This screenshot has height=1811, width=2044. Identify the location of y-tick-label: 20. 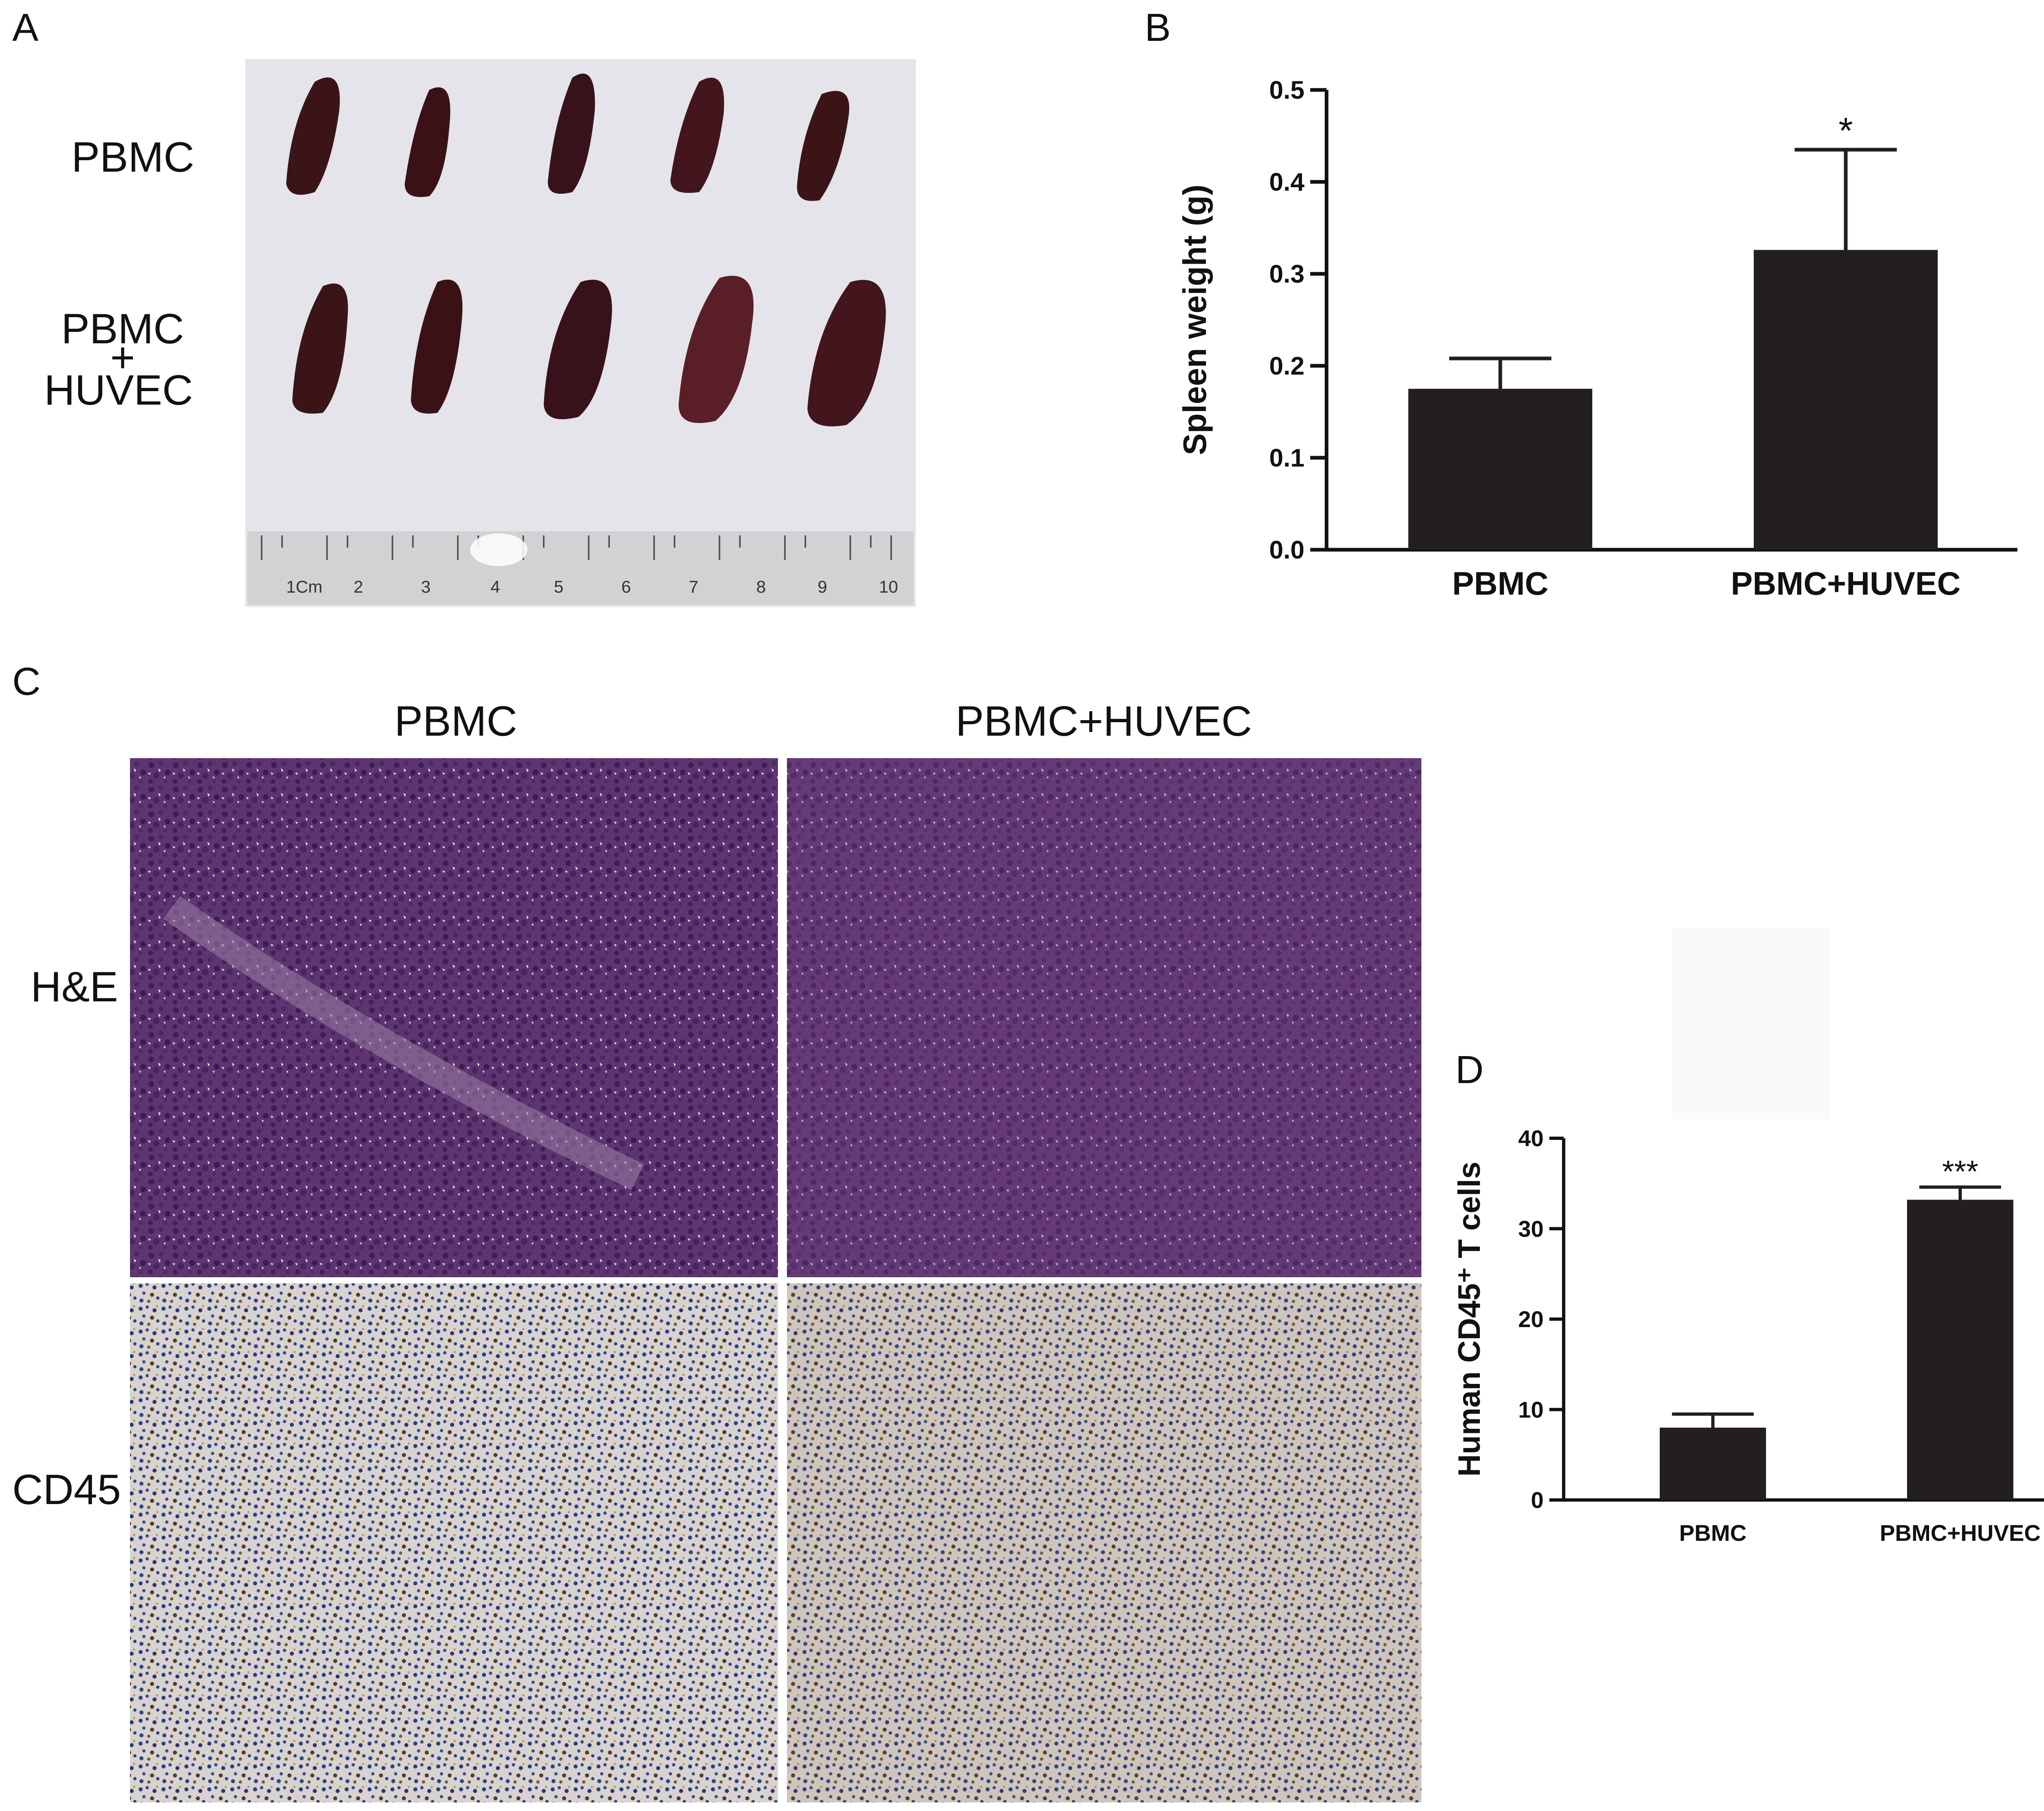
(1531, 1319).